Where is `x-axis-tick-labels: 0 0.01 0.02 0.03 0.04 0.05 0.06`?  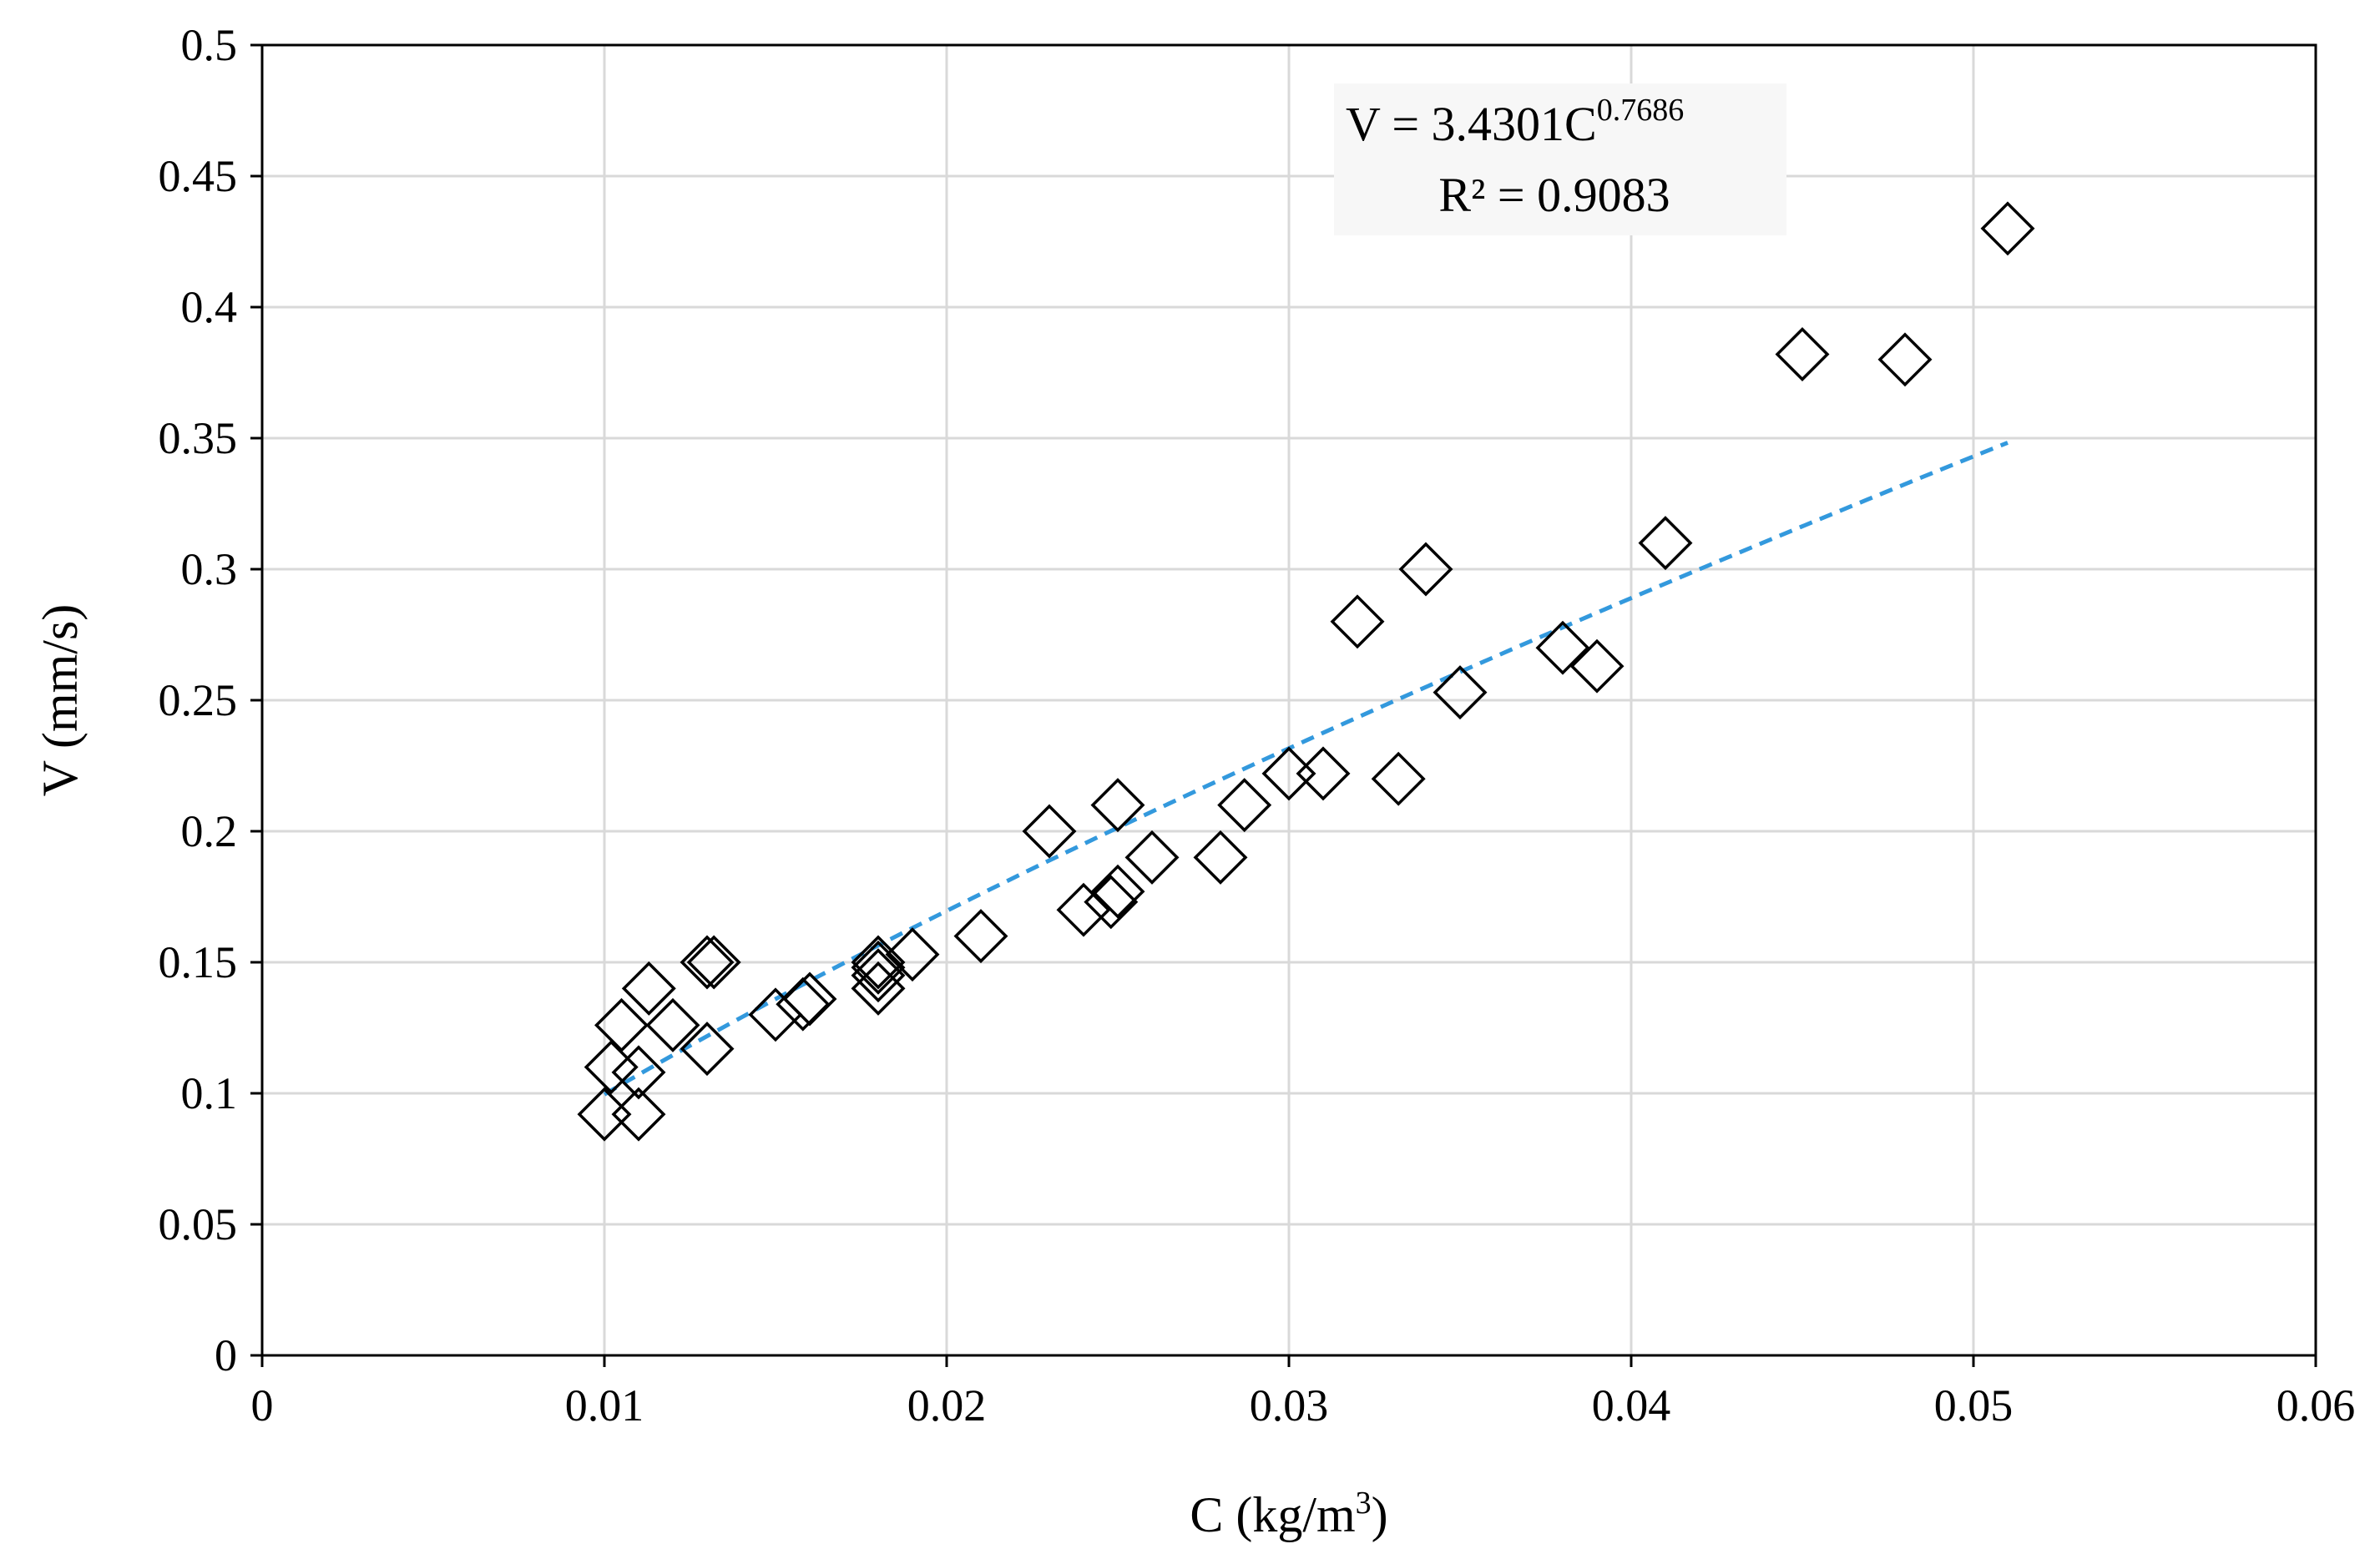 x-axis-tick-labels: 0 0.01 0.02 0.03 0.04 0.05 0.06 is located at coordinates (1303, 1392).